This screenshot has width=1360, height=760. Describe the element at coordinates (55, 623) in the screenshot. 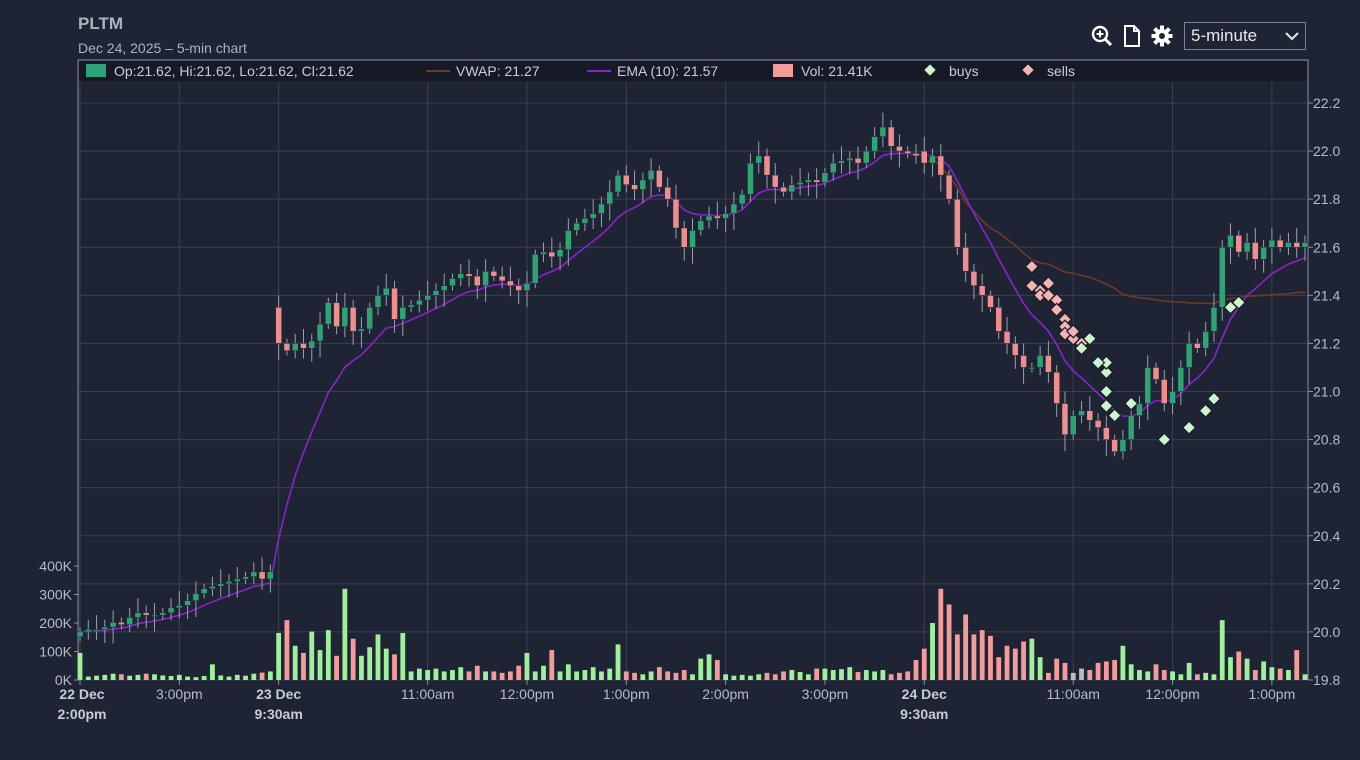

I see `volume-tick-label: 200K` at that location.